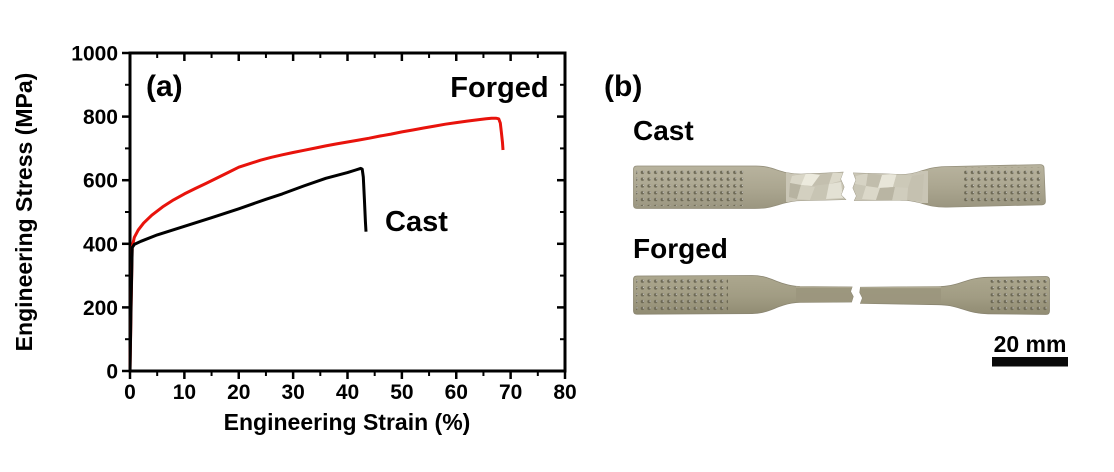 The height and width of the screenshot is (472, 1114). I want to click on forged-curve-label: Forged, so click(499, 88).